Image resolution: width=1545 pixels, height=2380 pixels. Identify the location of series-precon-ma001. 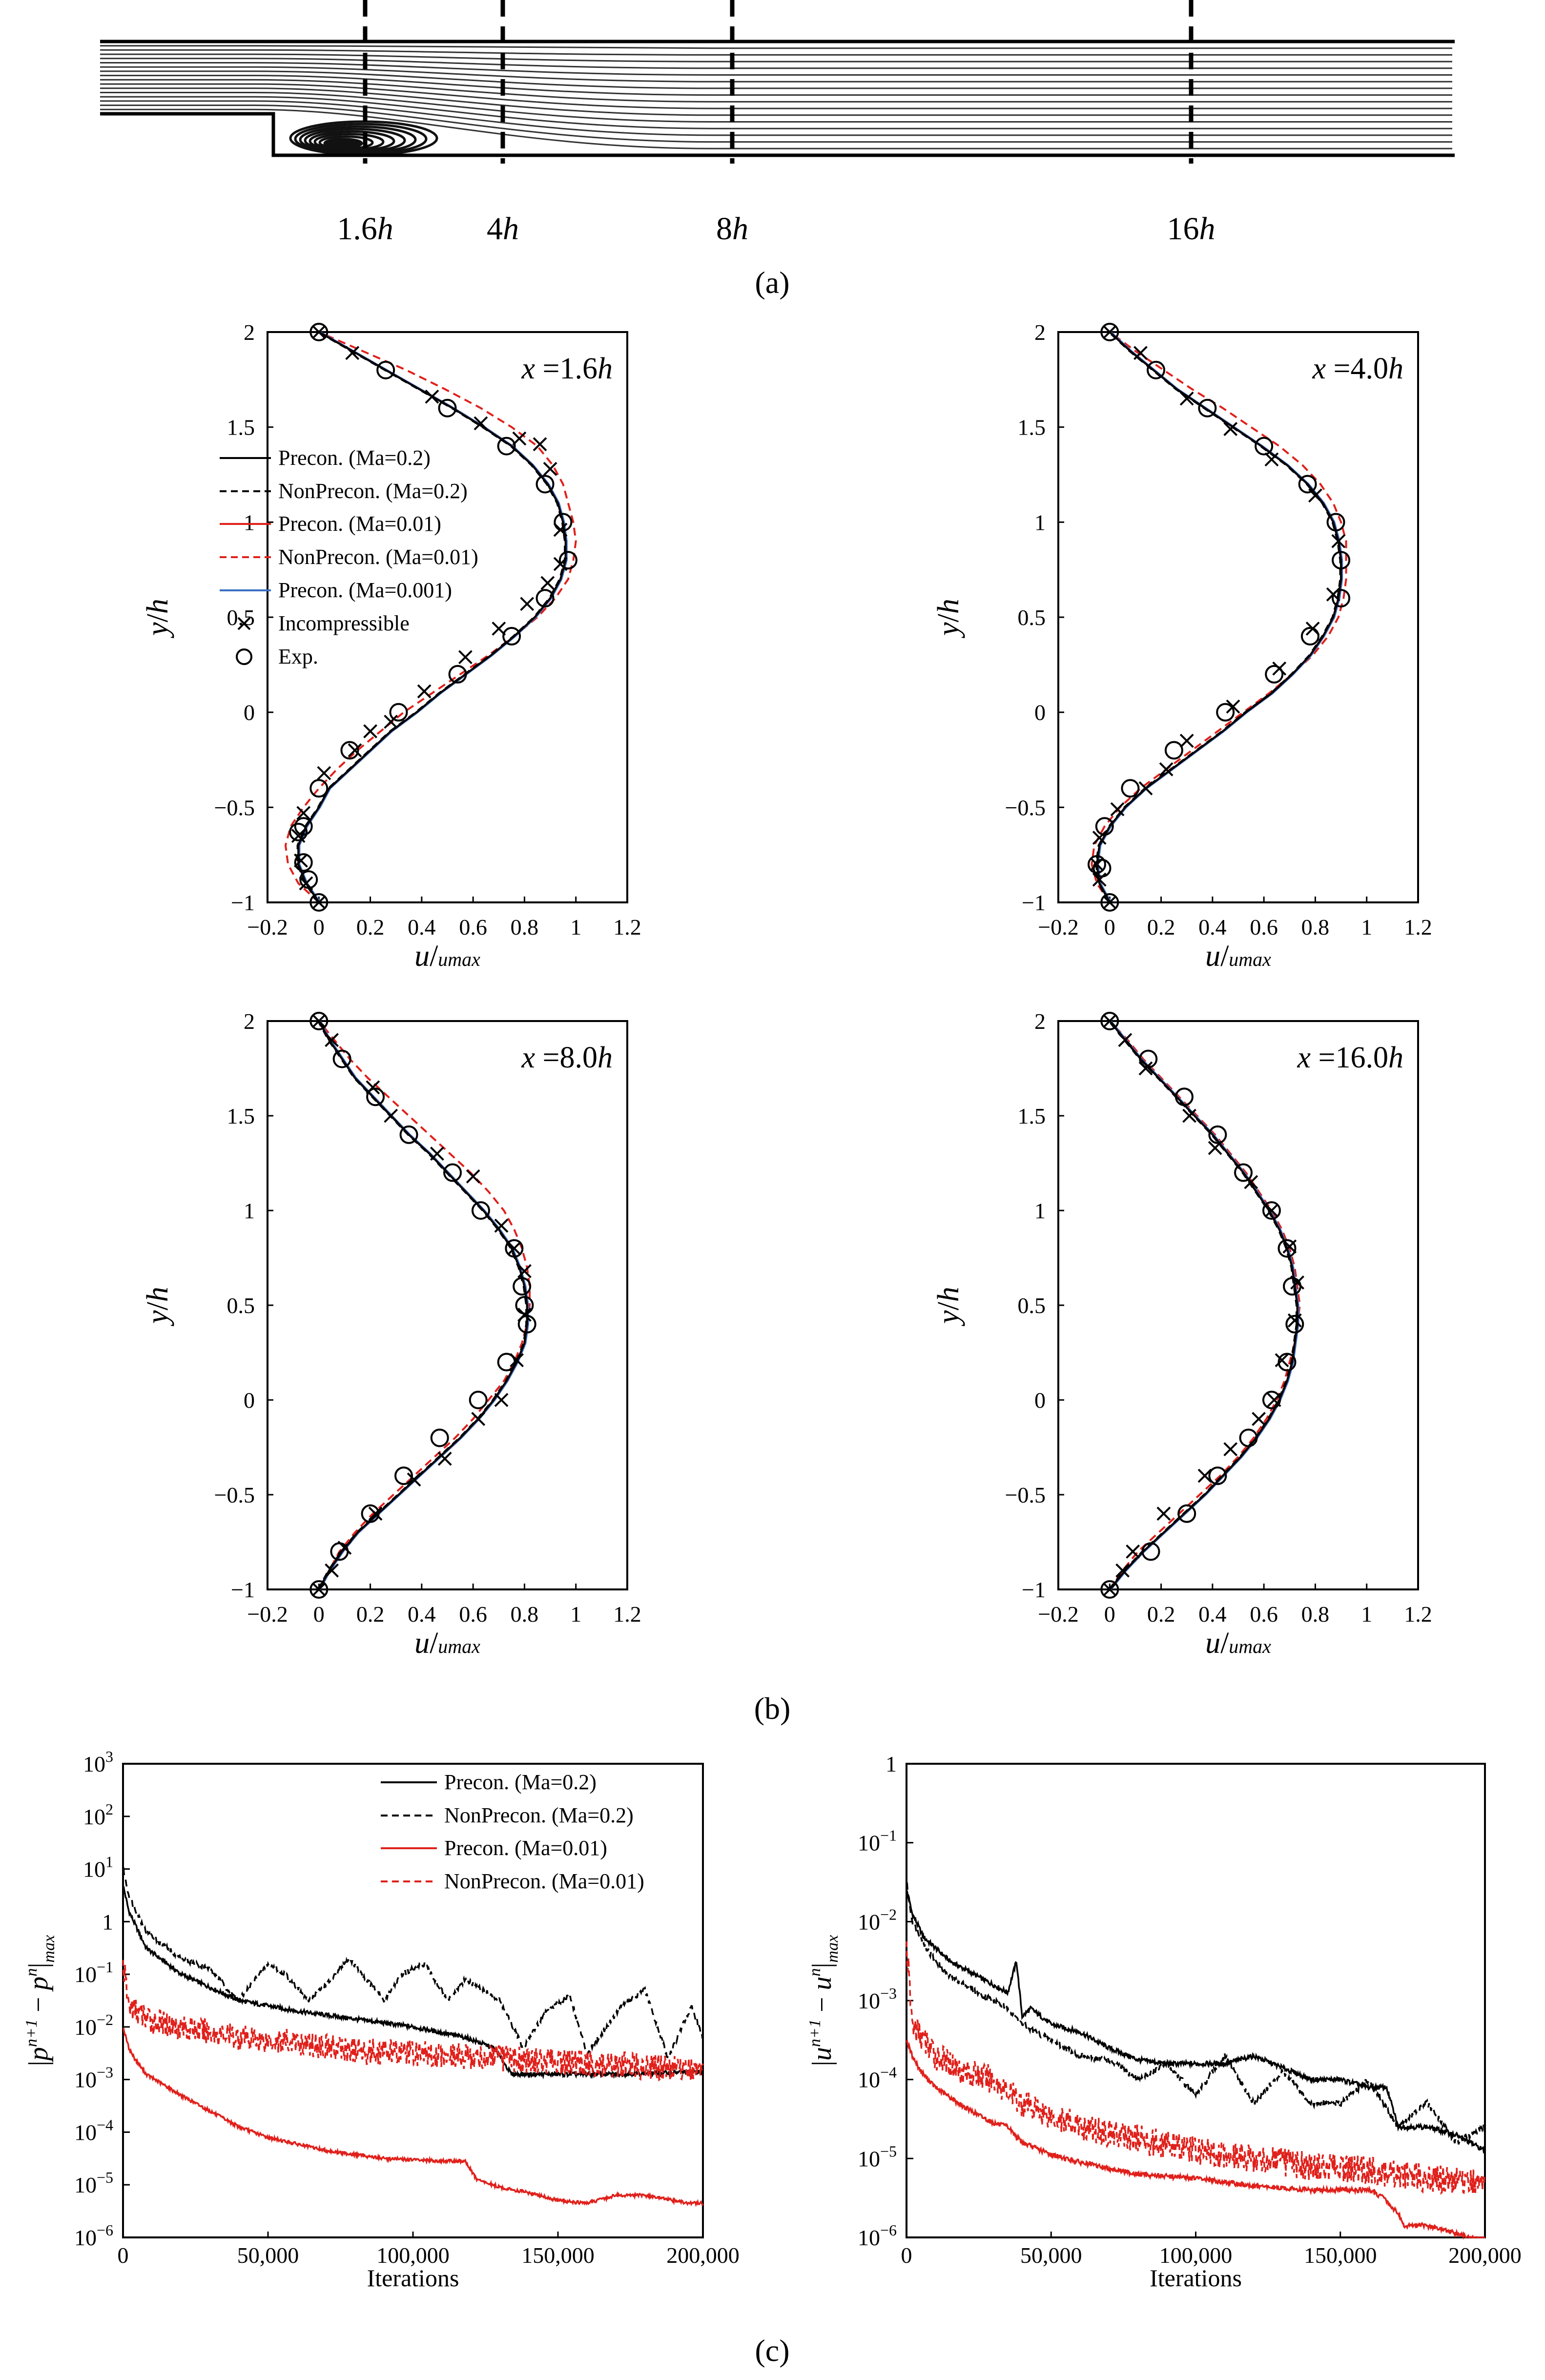
(413, 2117).